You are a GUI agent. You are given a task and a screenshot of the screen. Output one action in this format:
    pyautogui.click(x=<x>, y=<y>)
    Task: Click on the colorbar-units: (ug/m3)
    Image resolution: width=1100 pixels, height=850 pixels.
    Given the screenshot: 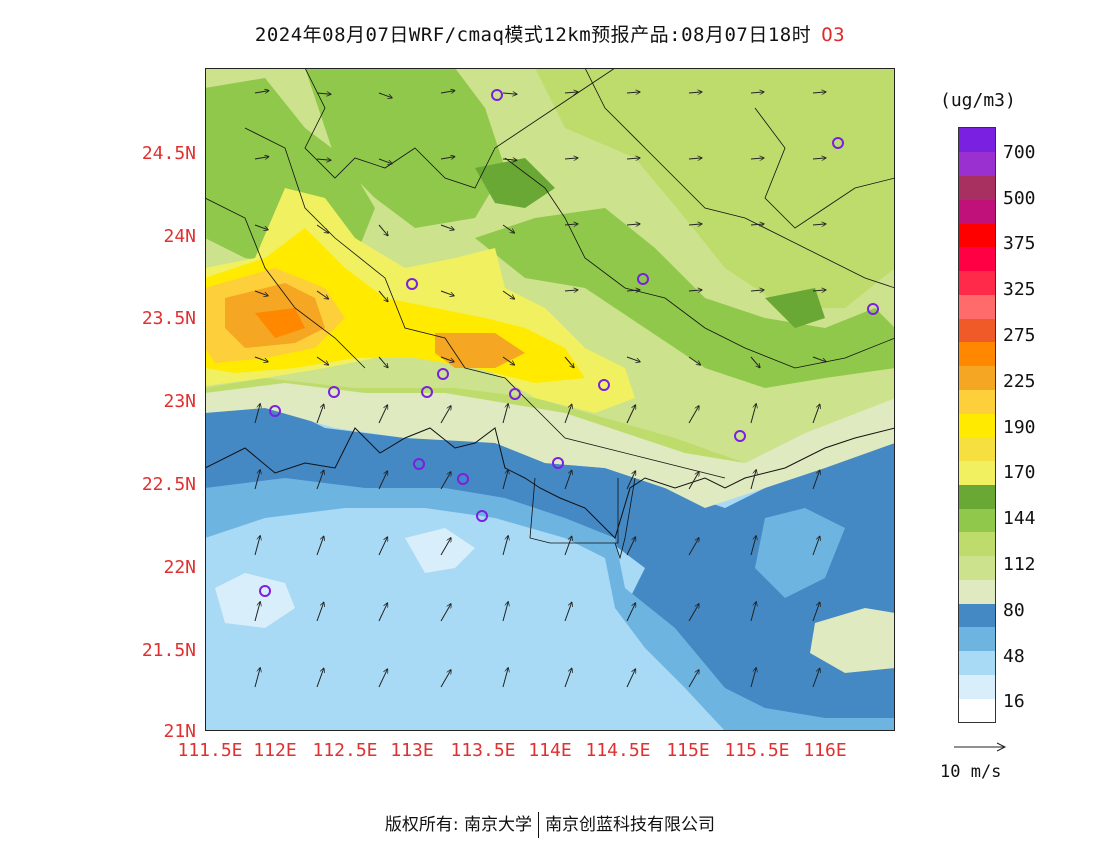 What is the action you would take?
    pyautogui.click(x=978, y=100)
    